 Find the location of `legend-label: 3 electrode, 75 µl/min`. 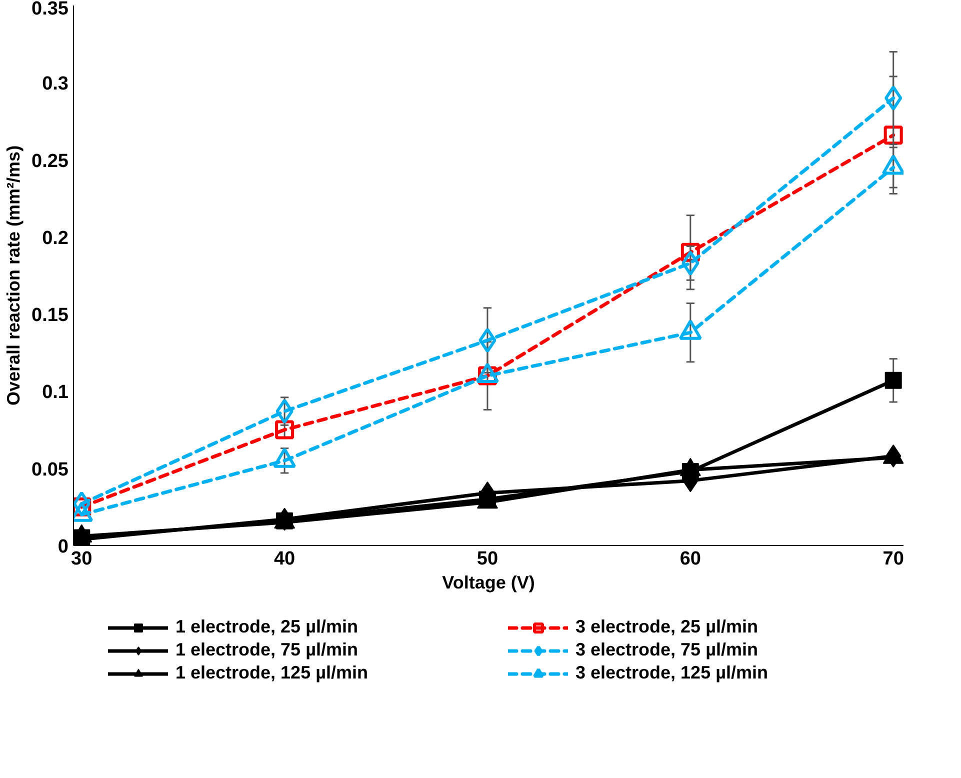

legend-label: 3 electrode, 75 µl/min is located at coordinates (667, 650).